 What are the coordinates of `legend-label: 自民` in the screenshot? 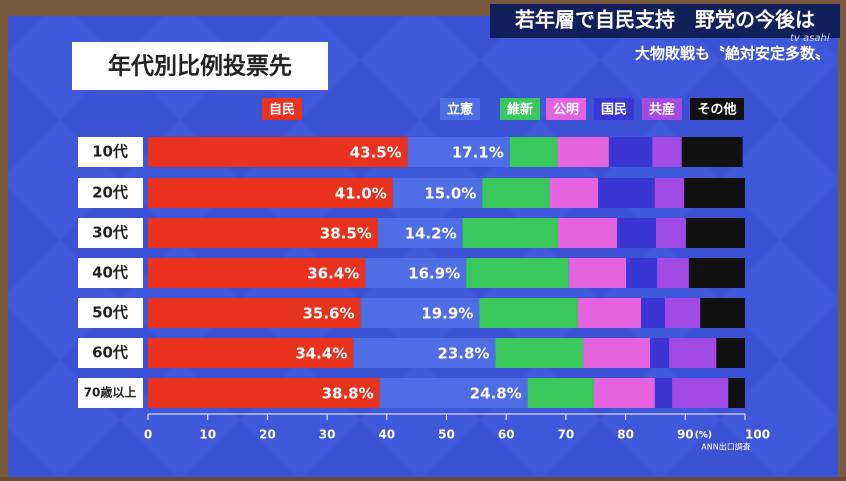 It's located at (282, 110).